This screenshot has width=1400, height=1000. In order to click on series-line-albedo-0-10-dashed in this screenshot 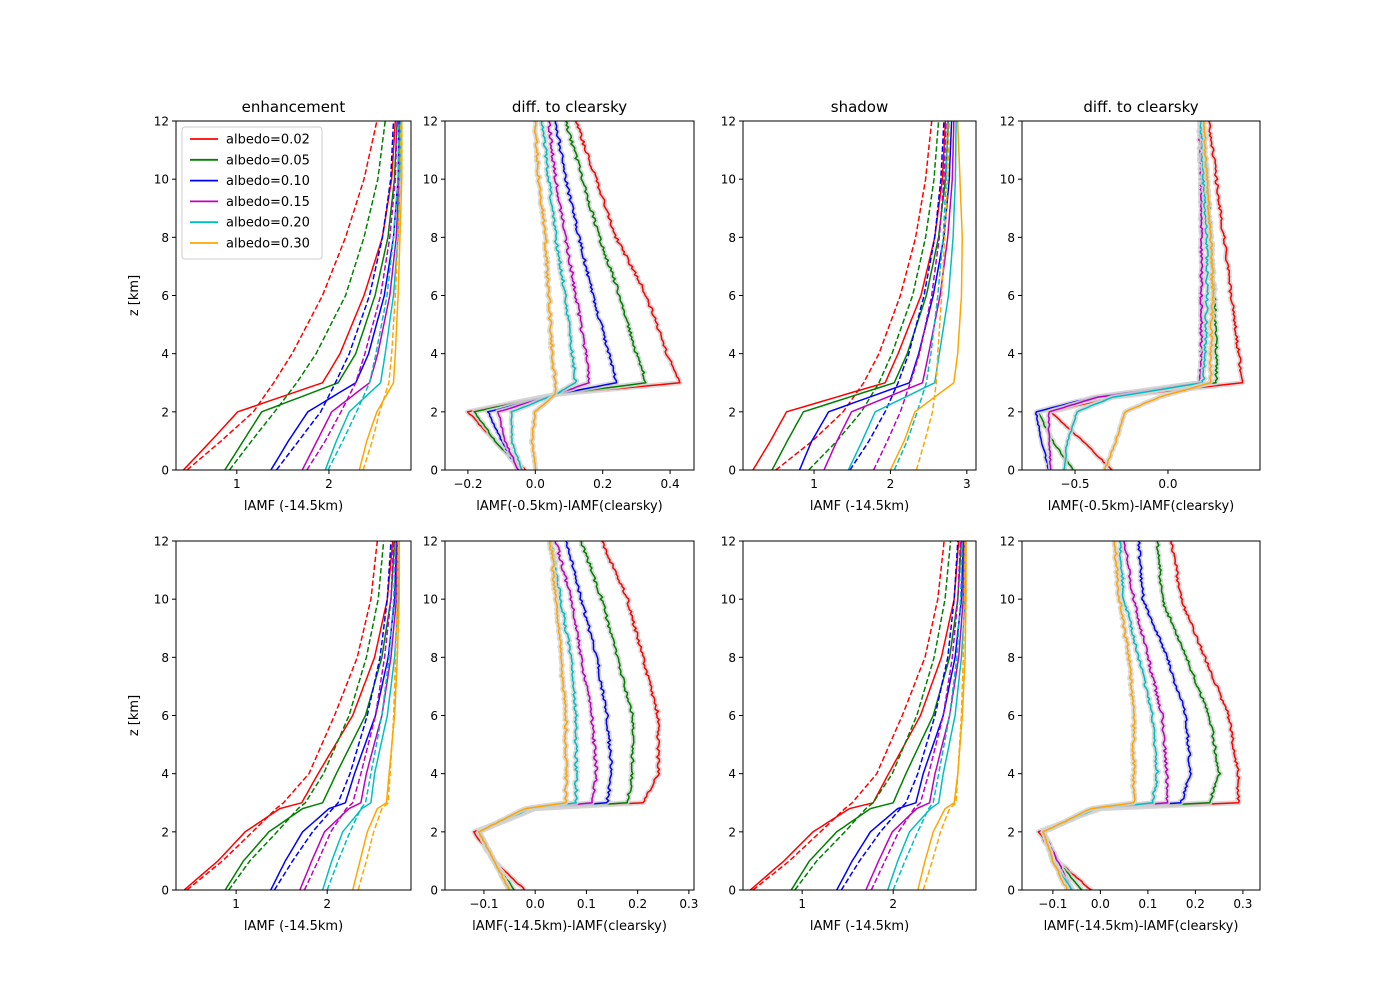, I will do `click(897, 295)`.